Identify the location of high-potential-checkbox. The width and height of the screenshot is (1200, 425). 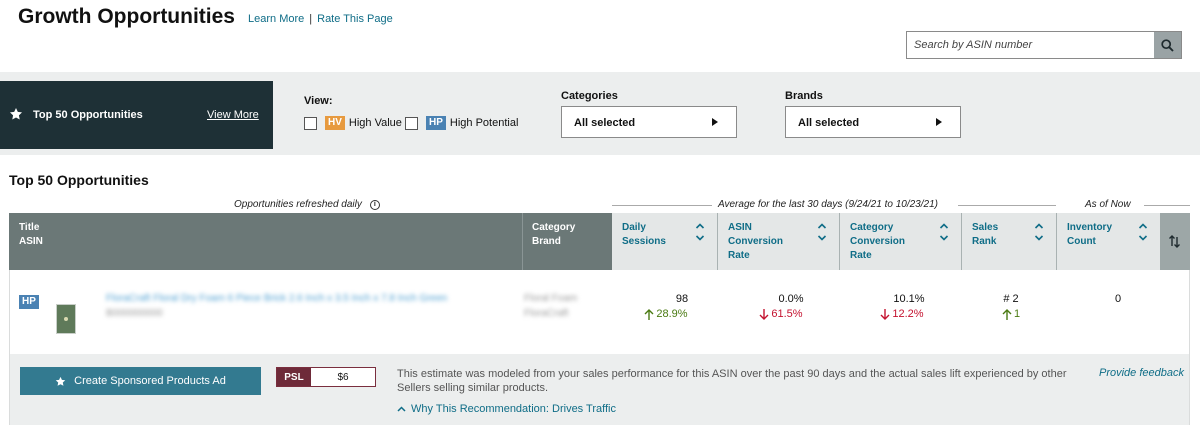
(411, 123).